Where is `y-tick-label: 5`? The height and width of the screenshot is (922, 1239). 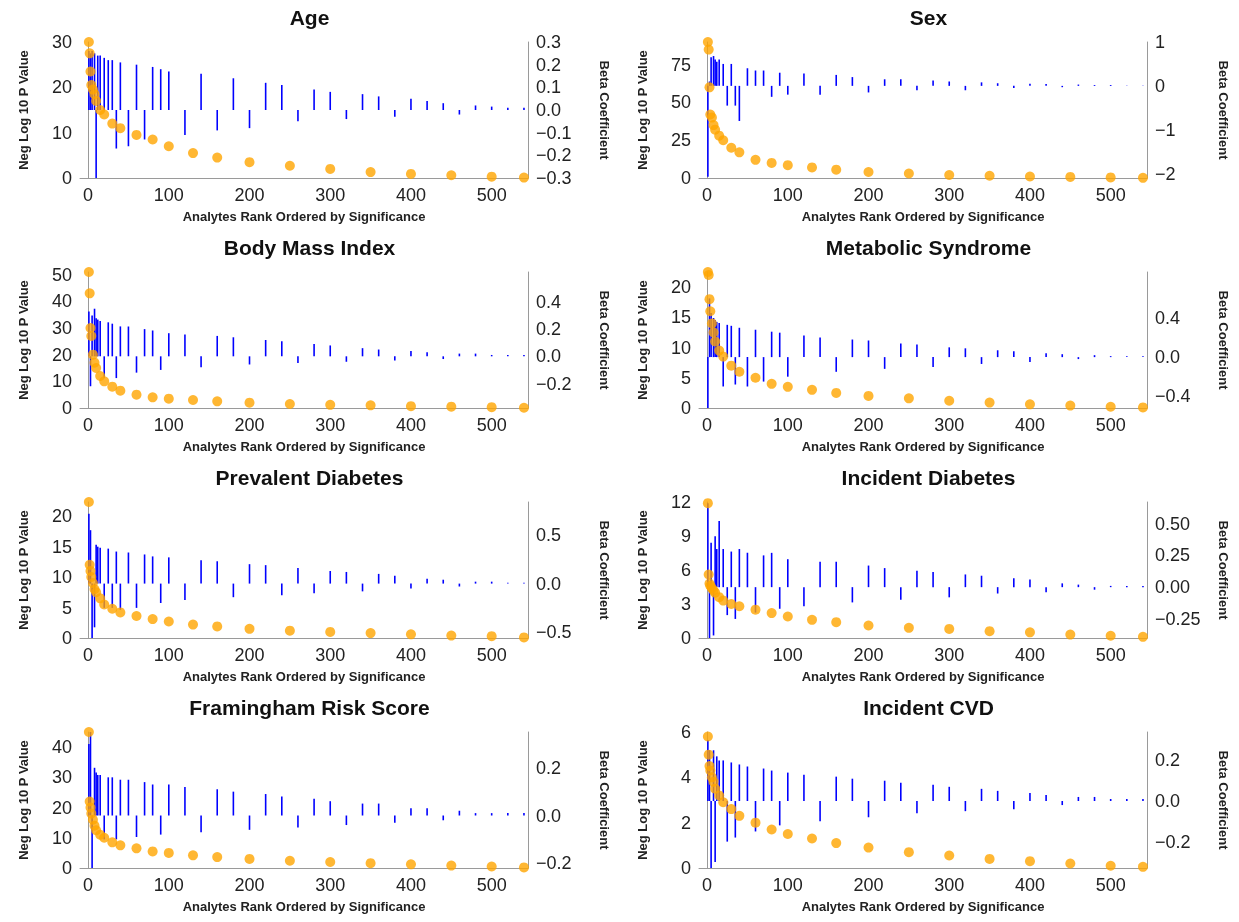
y-tick-label: 5 is located at coordinates (685, 377).